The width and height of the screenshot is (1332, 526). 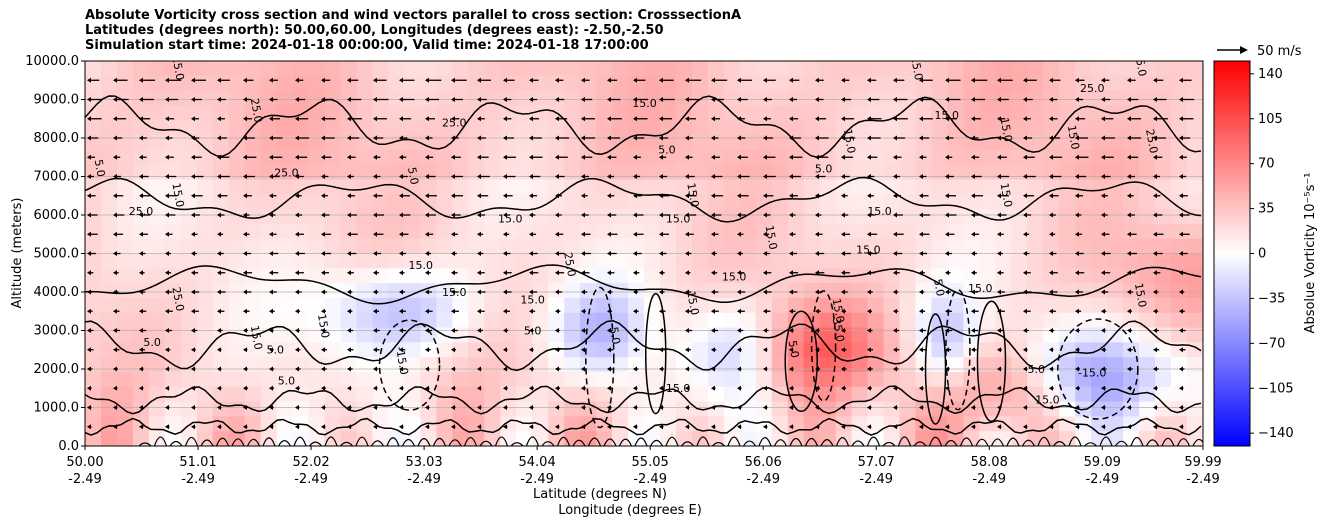 What do you see at coordinates (1262, 254) in the screenshot?
I see `colorbar-tick-label: 0` at bounding box center [1262, 254].